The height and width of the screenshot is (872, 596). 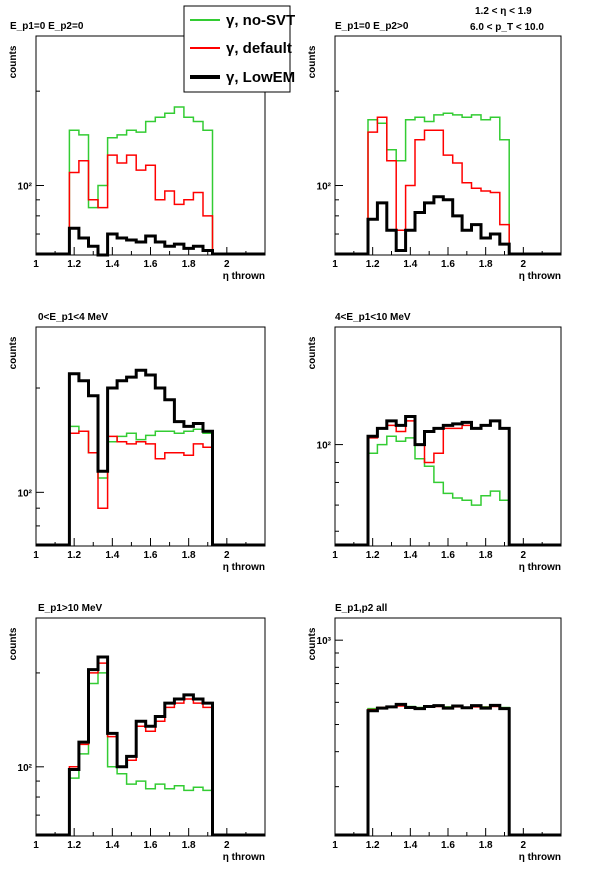 What do you see at coordinates (361, 608) in the screenshot?
I see `panel-title: E_p1,p2 all` at bounding box center [361, 608].